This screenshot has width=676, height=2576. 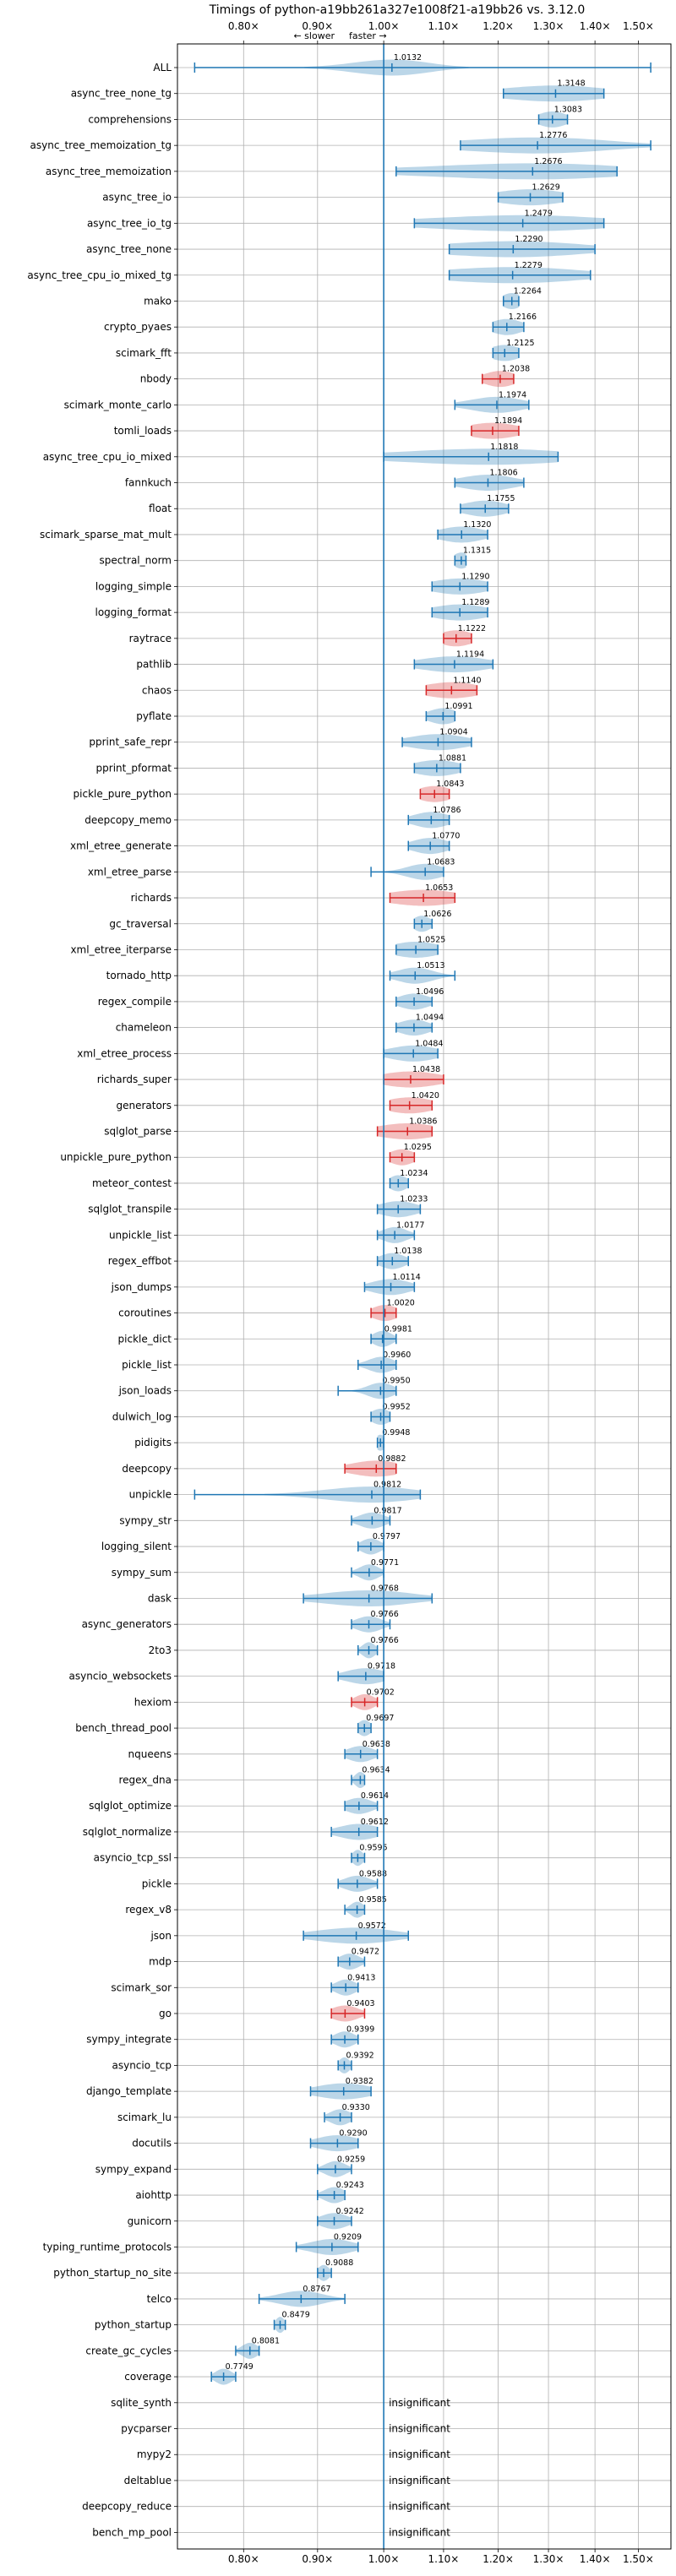 I want to click on value-label: 1.1974, so click(x=512, y=394).